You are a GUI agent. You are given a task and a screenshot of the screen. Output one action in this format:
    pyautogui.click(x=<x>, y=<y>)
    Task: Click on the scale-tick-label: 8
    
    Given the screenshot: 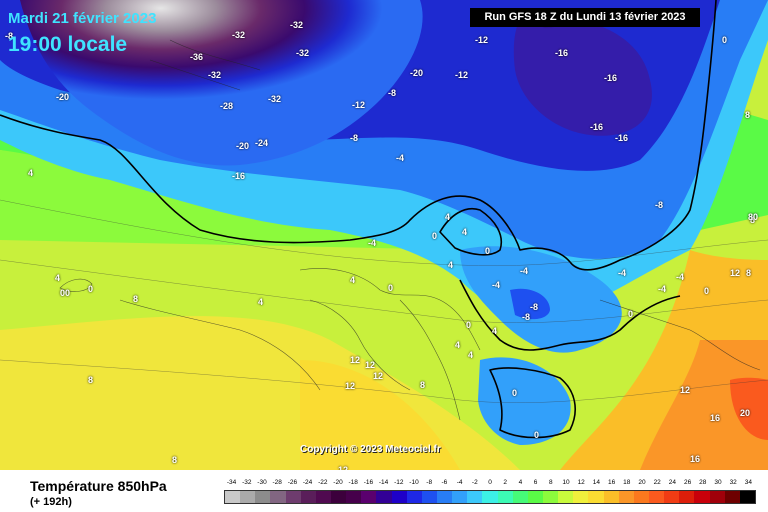 What is the action you would take?
    pyautogui.click(x=550, y=482)
    